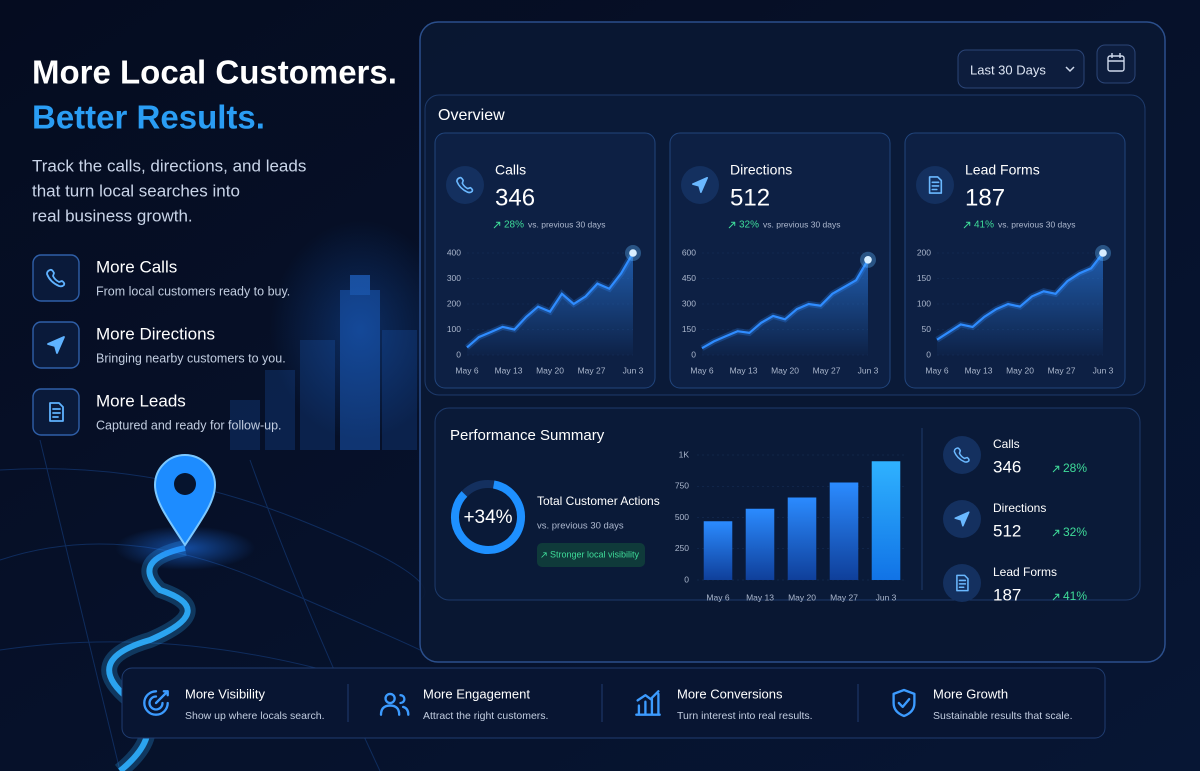  Describe the element at coordinates (1019, 508) in the screenshot. I see `stat-label: Directions` at that location.